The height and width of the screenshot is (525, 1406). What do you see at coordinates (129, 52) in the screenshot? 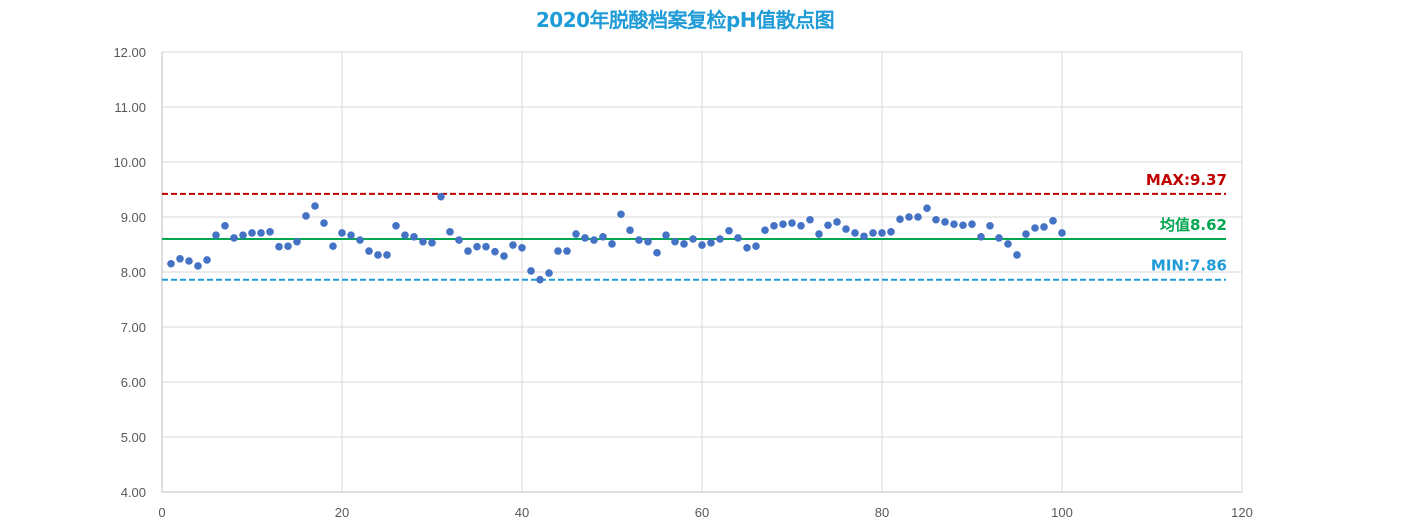
I see `y-tick-label: 12.00` at bounding box center [129, 52].